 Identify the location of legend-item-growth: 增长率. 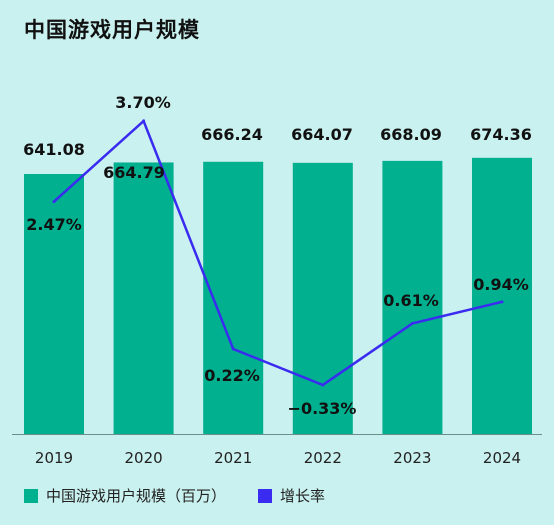
(291, 495).